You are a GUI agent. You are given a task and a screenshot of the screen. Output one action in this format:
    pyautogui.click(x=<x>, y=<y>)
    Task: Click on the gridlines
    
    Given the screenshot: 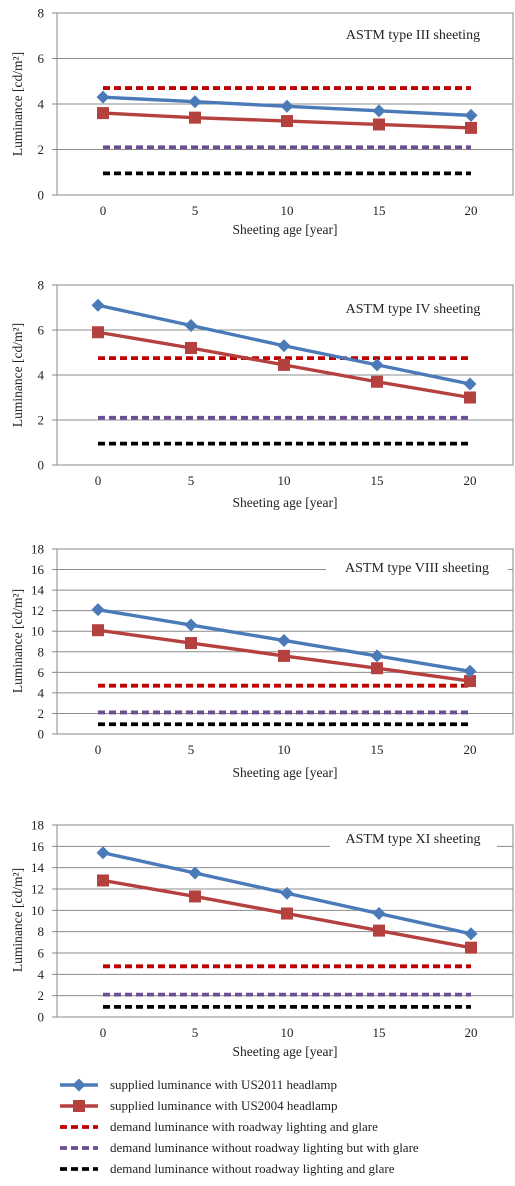 What is the action you would take?
    pyautogui.click(x=285, y=375)
    